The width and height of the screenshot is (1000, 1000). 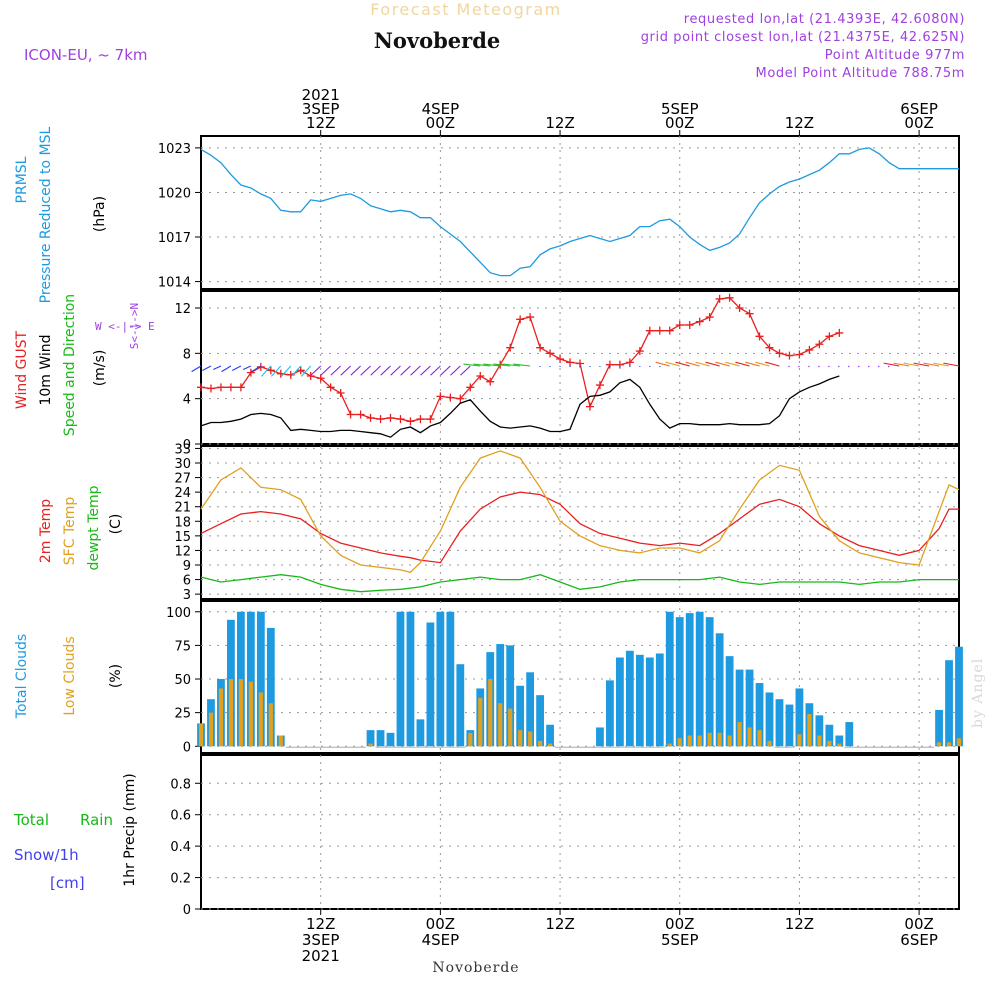 What do you see at coordinates (680, 109) in the screenshot?
I see `top-time-label: 5SEP` at bounding box center [680, 109].